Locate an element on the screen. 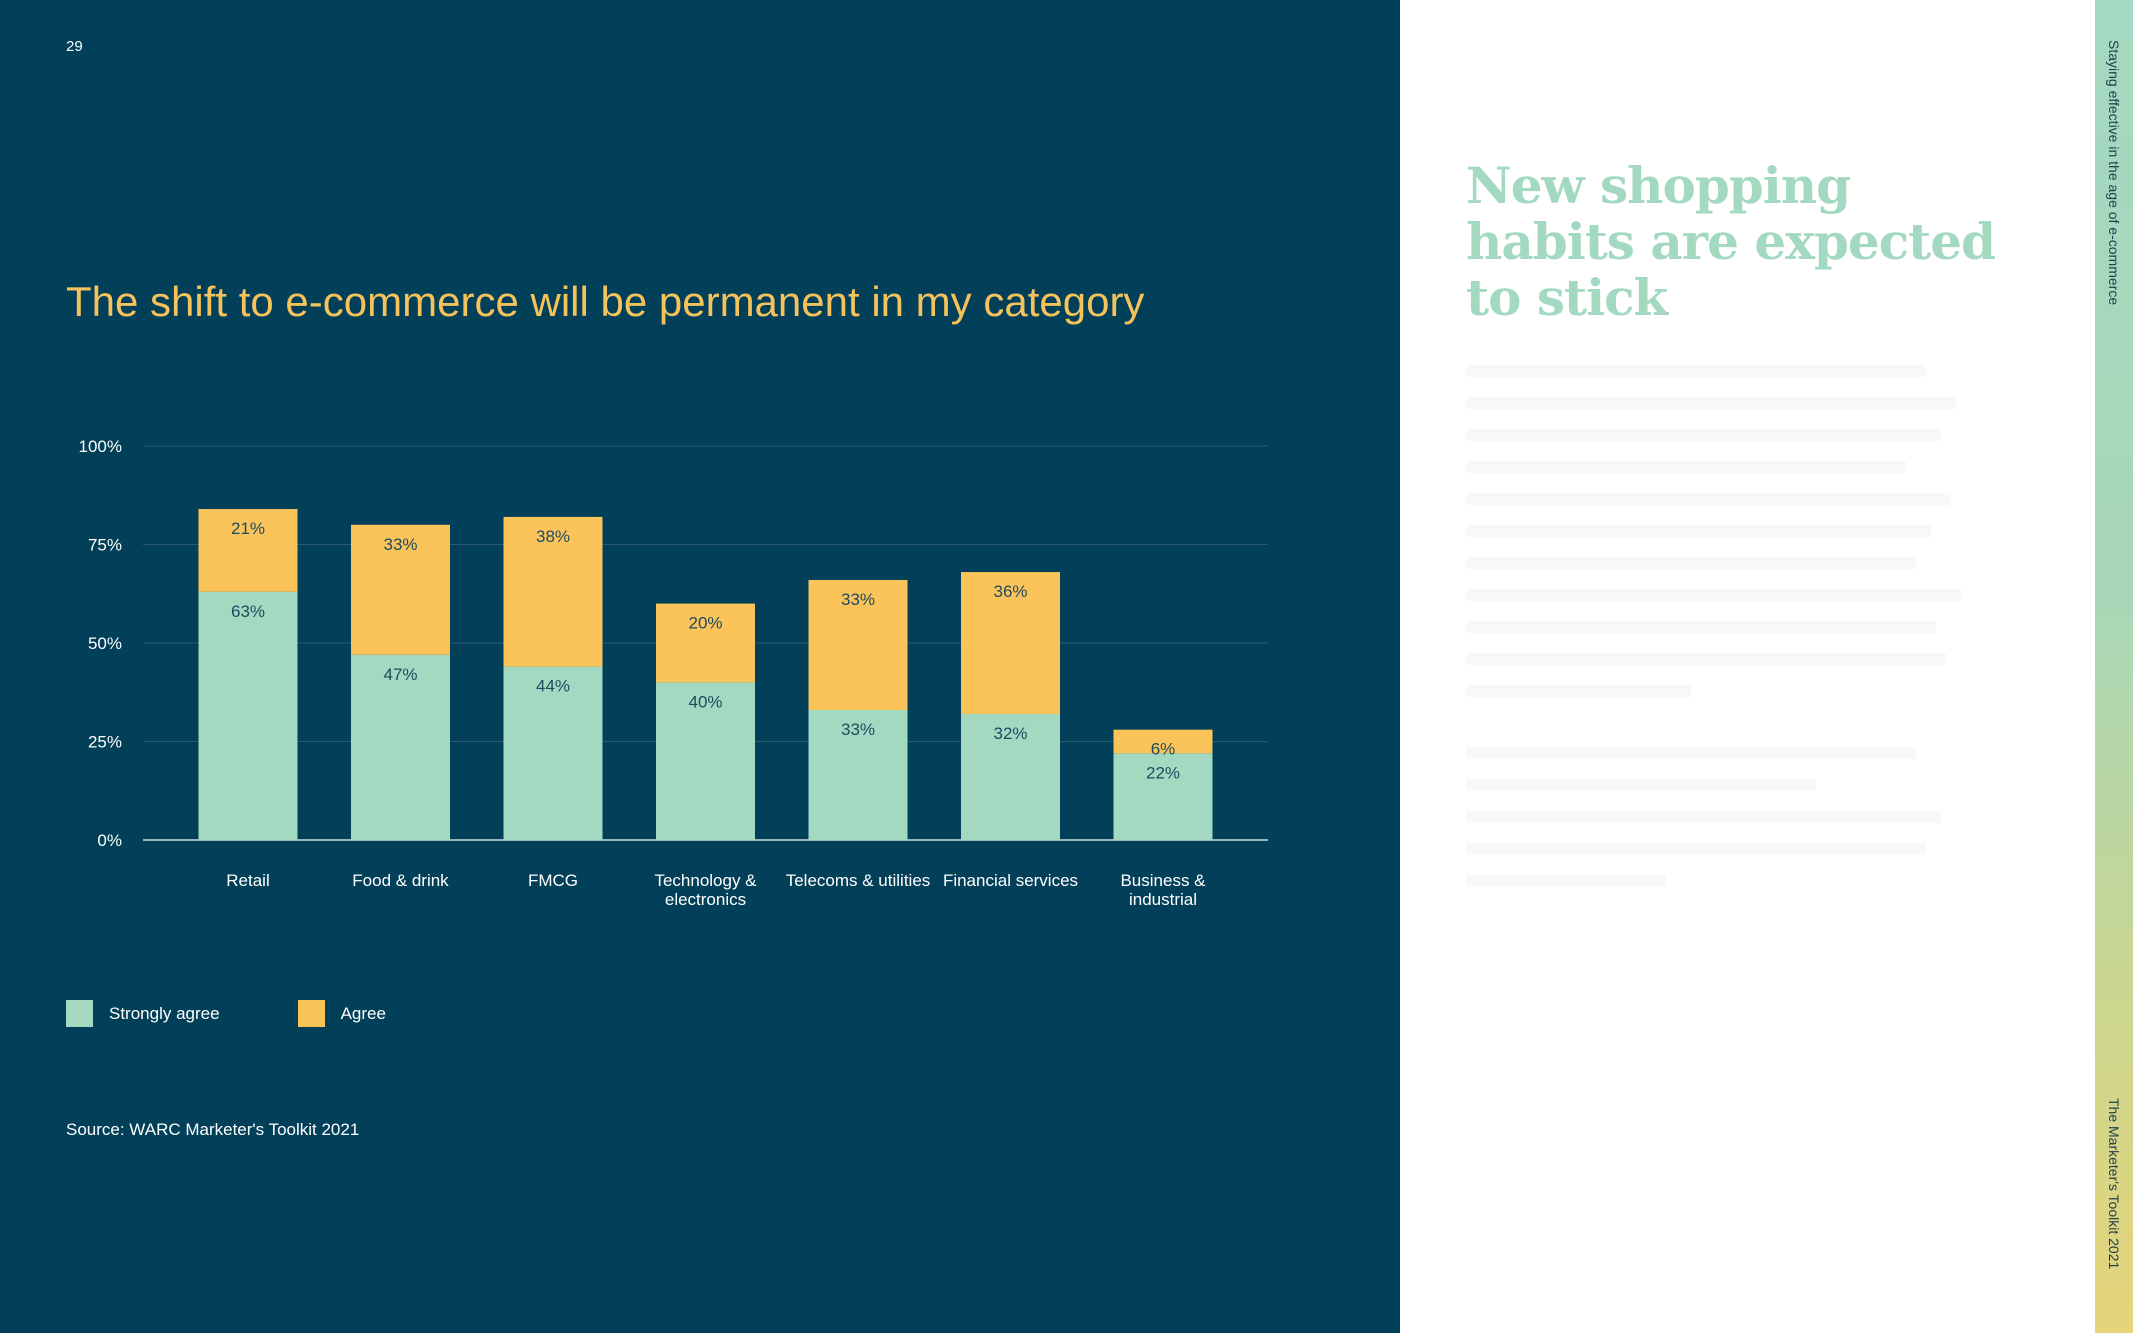 This screenshot has height=1333, width=2133. faded-body-text is located at coordinates (1716, 636).